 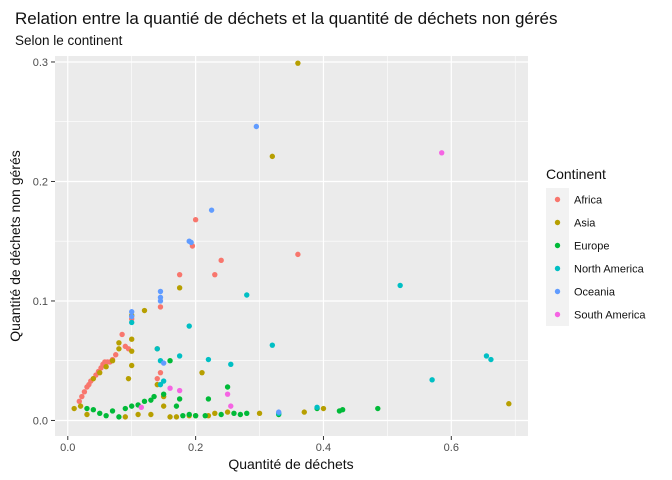 I want to click on x-tick-label: 0.4, so click(x=323, y=448).